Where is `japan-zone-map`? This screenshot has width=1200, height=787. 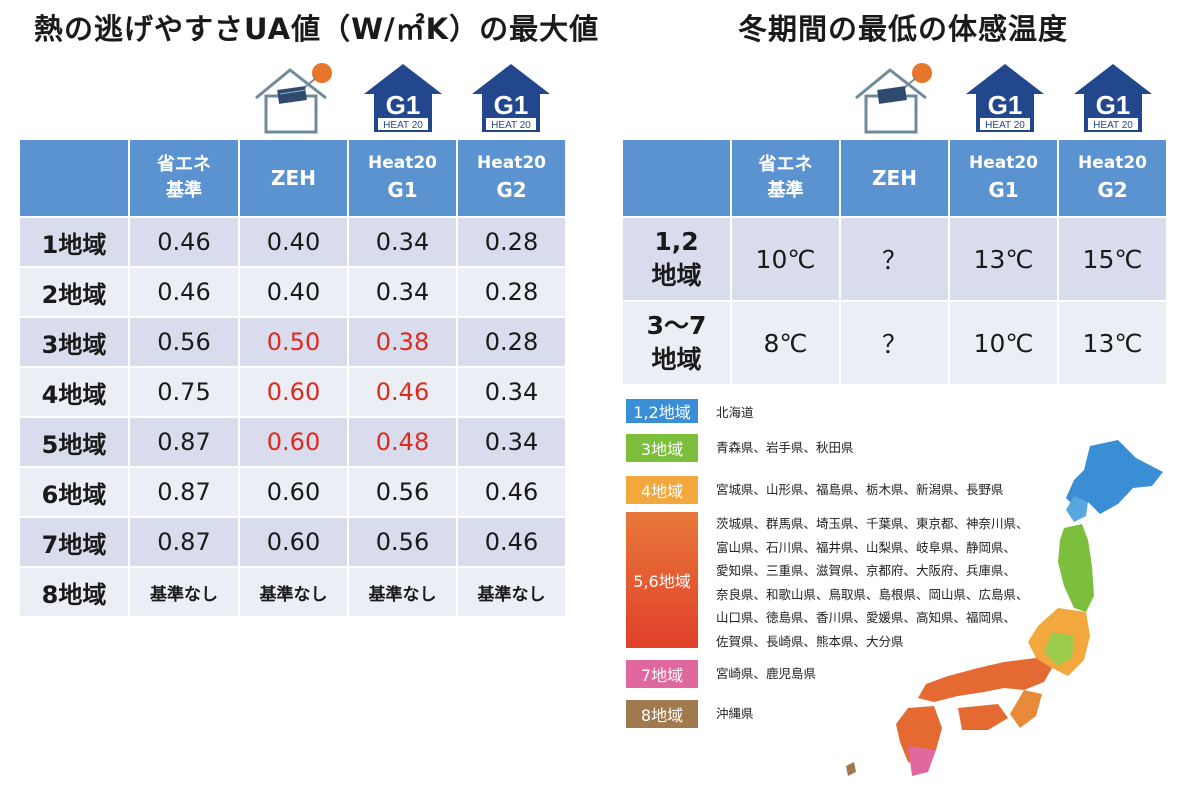
japan-zone-map is located at coordinates (1004, 608).